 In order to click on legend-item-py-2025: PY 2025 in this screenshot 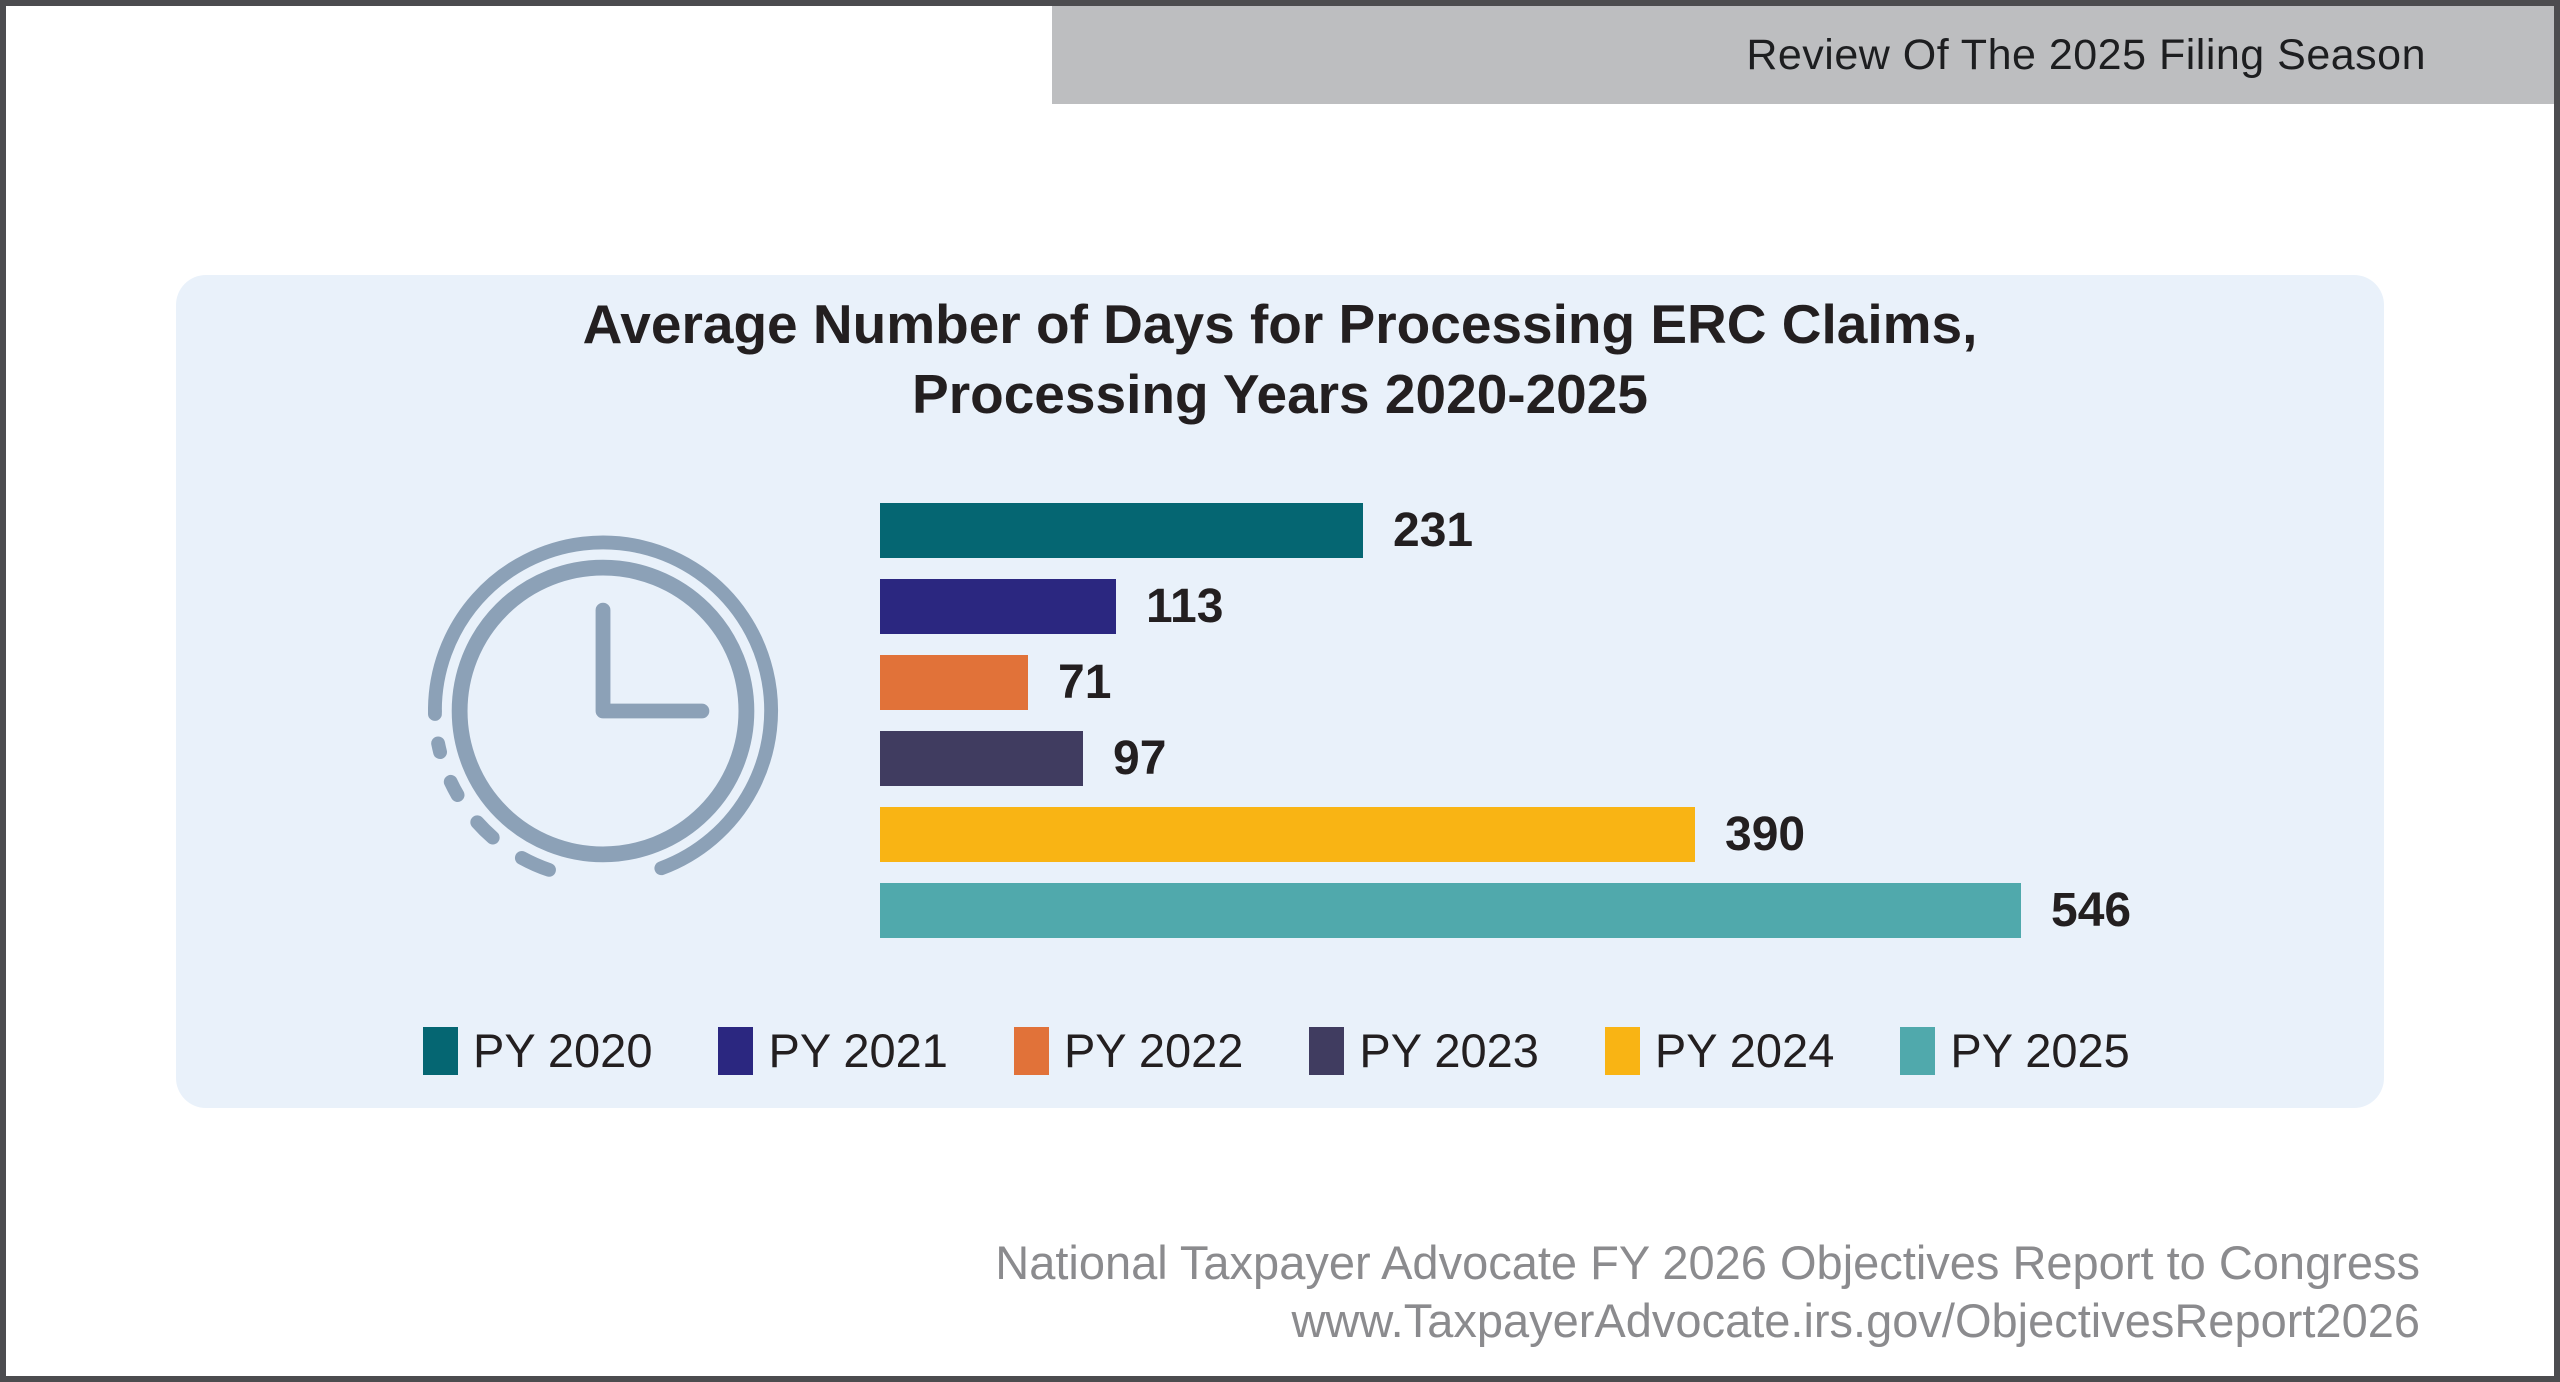, I will do `click(2015, 1050)`.